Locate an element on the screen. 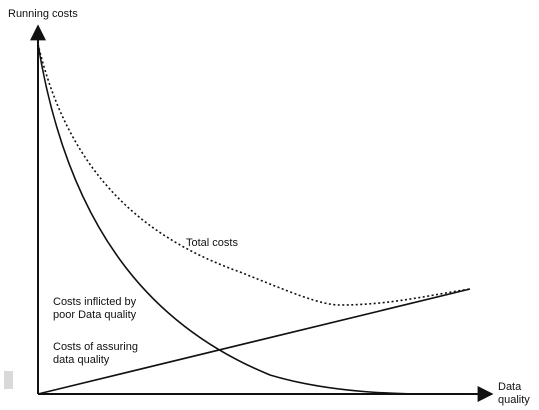  edge-mark is located at coordinates (8, 380).